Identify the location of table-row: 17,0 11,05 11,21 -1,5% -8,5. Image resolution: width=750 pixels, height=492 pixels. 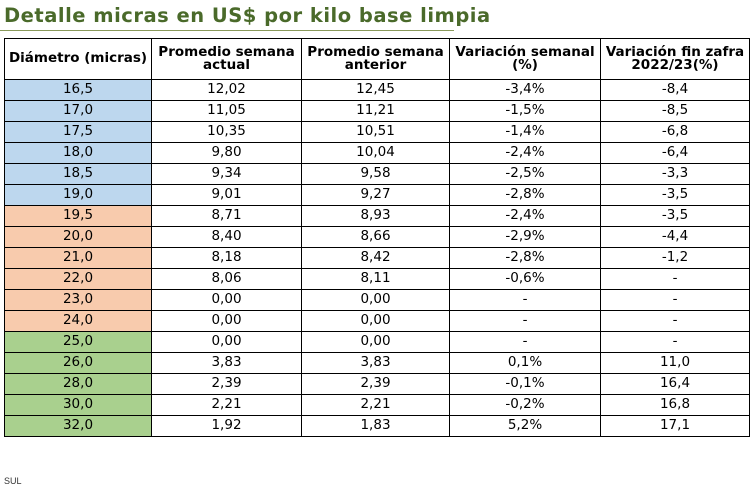
(377, 111).